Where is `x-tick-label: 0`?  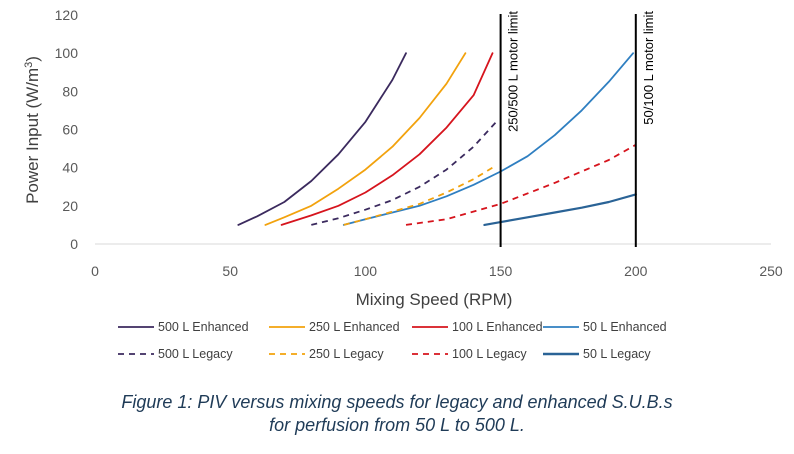 x-tick-label: 0 is located at coordinates (95, 271).